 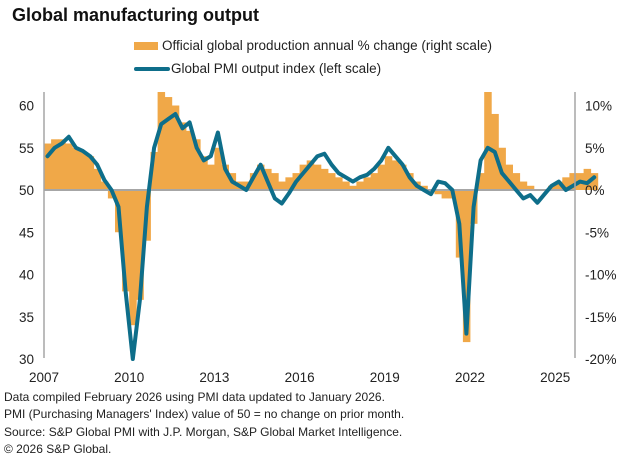 I want to click on x-tick-label: 2013, so click(x=214, y=377).